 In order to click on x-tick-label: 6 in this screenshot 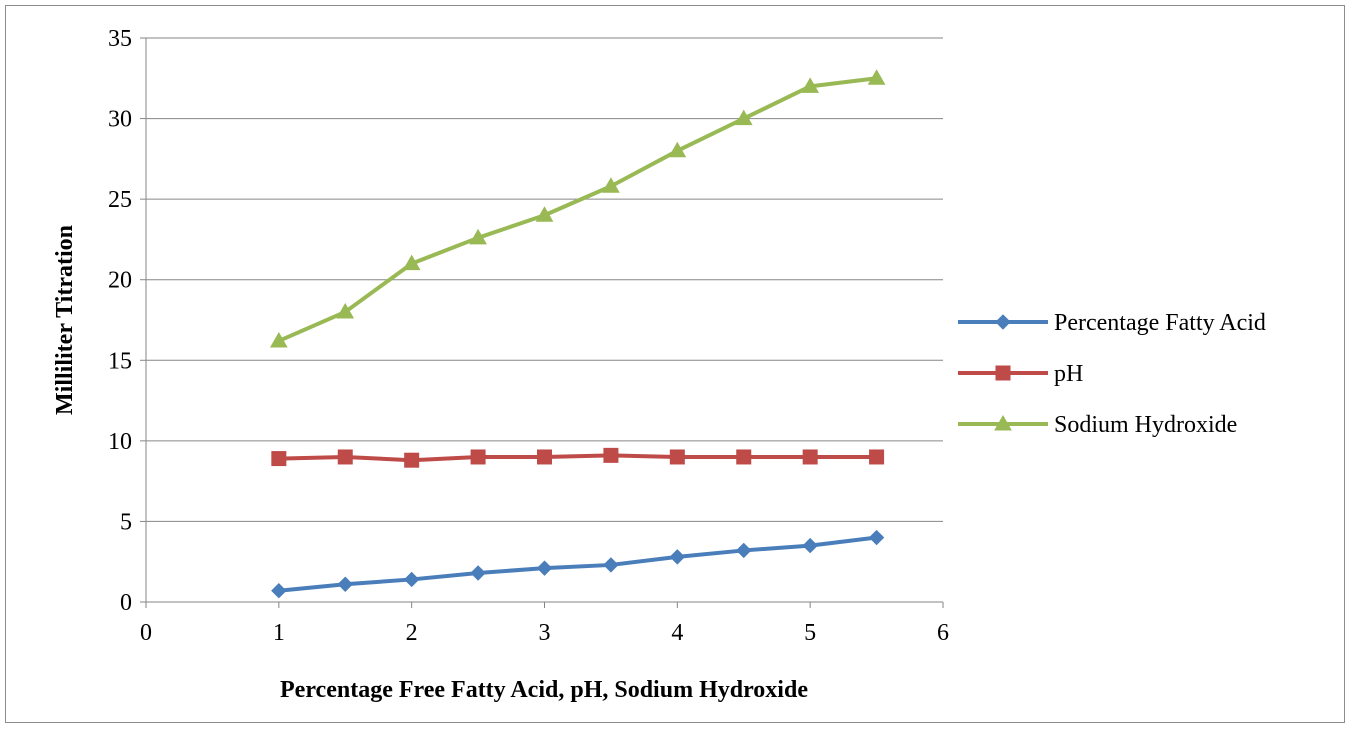, I will do `click(943, 633)`.